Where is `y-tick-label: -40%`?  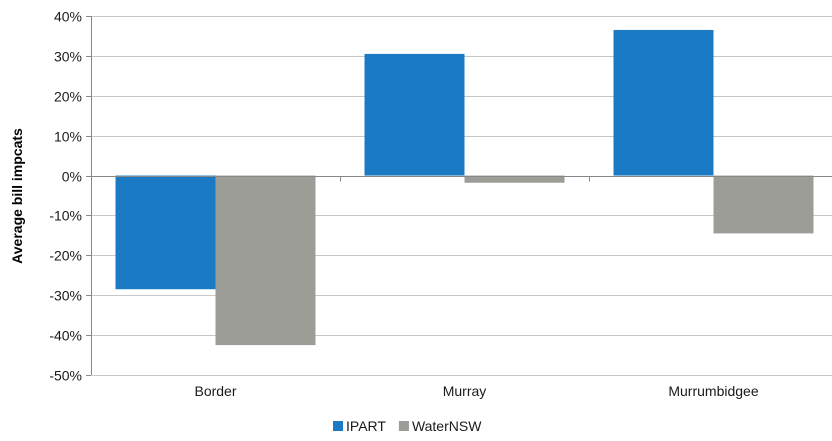 y-tick-label: -40% is located at coordinates (65, 336).